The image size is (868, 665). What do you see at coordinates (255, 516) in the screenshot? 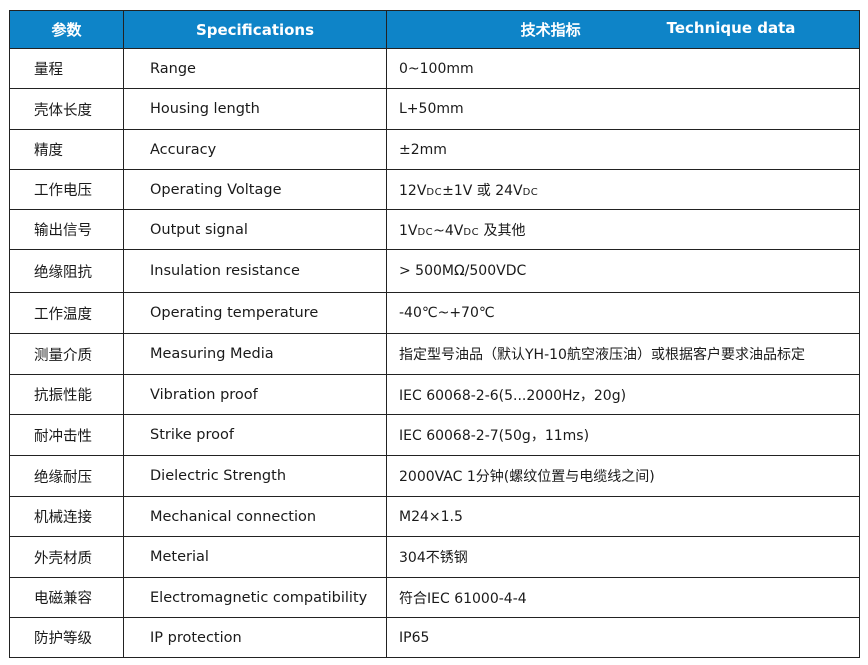
I see `param-en-cell: Mechanical connection` at bounding box center [255, 516].